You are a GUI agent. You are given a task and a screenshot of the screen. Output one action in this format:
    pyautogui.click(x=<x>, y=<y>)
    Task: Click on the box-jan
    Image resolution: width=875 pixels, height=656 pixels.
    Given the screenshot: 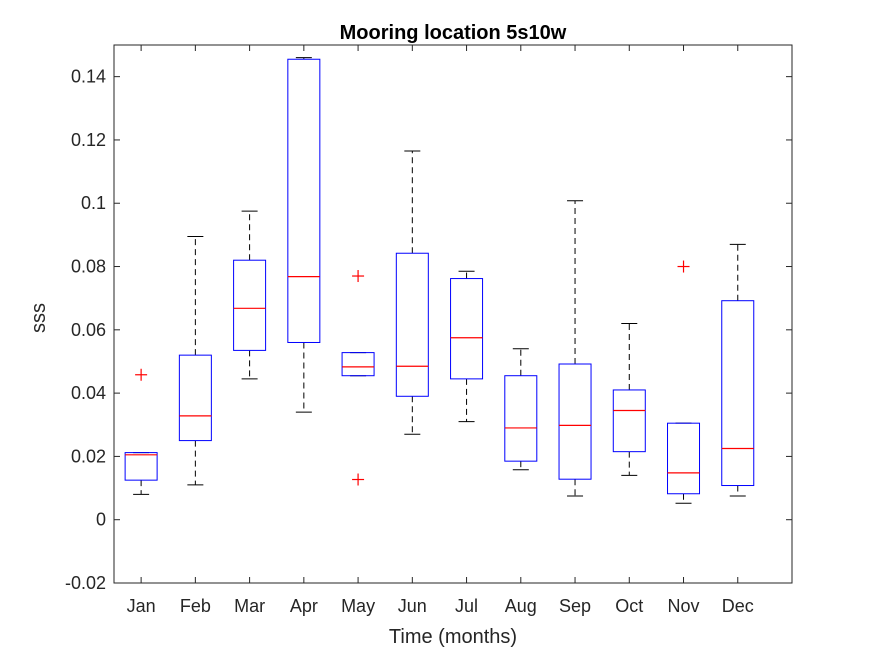 What is the action you would take?
    pyautogui.click(x=141, y=431)
    